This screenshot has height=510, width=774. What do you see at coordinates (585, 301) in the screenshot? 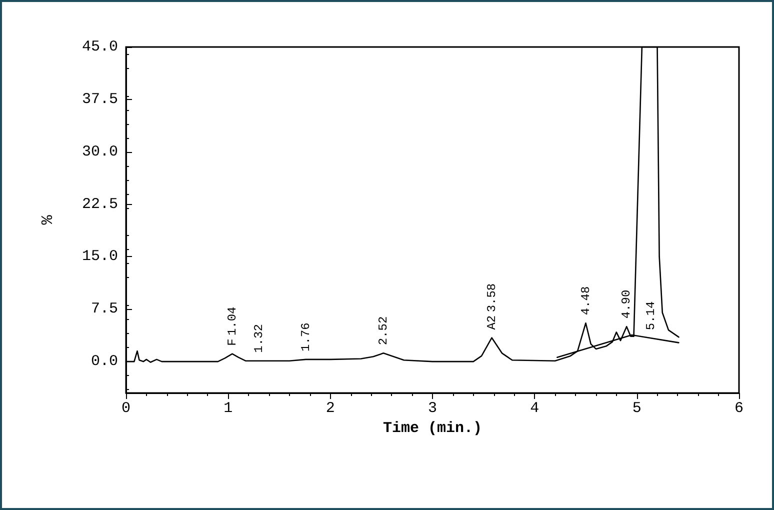
I see `annotation: 4.48` at bounding box center [585, 301].